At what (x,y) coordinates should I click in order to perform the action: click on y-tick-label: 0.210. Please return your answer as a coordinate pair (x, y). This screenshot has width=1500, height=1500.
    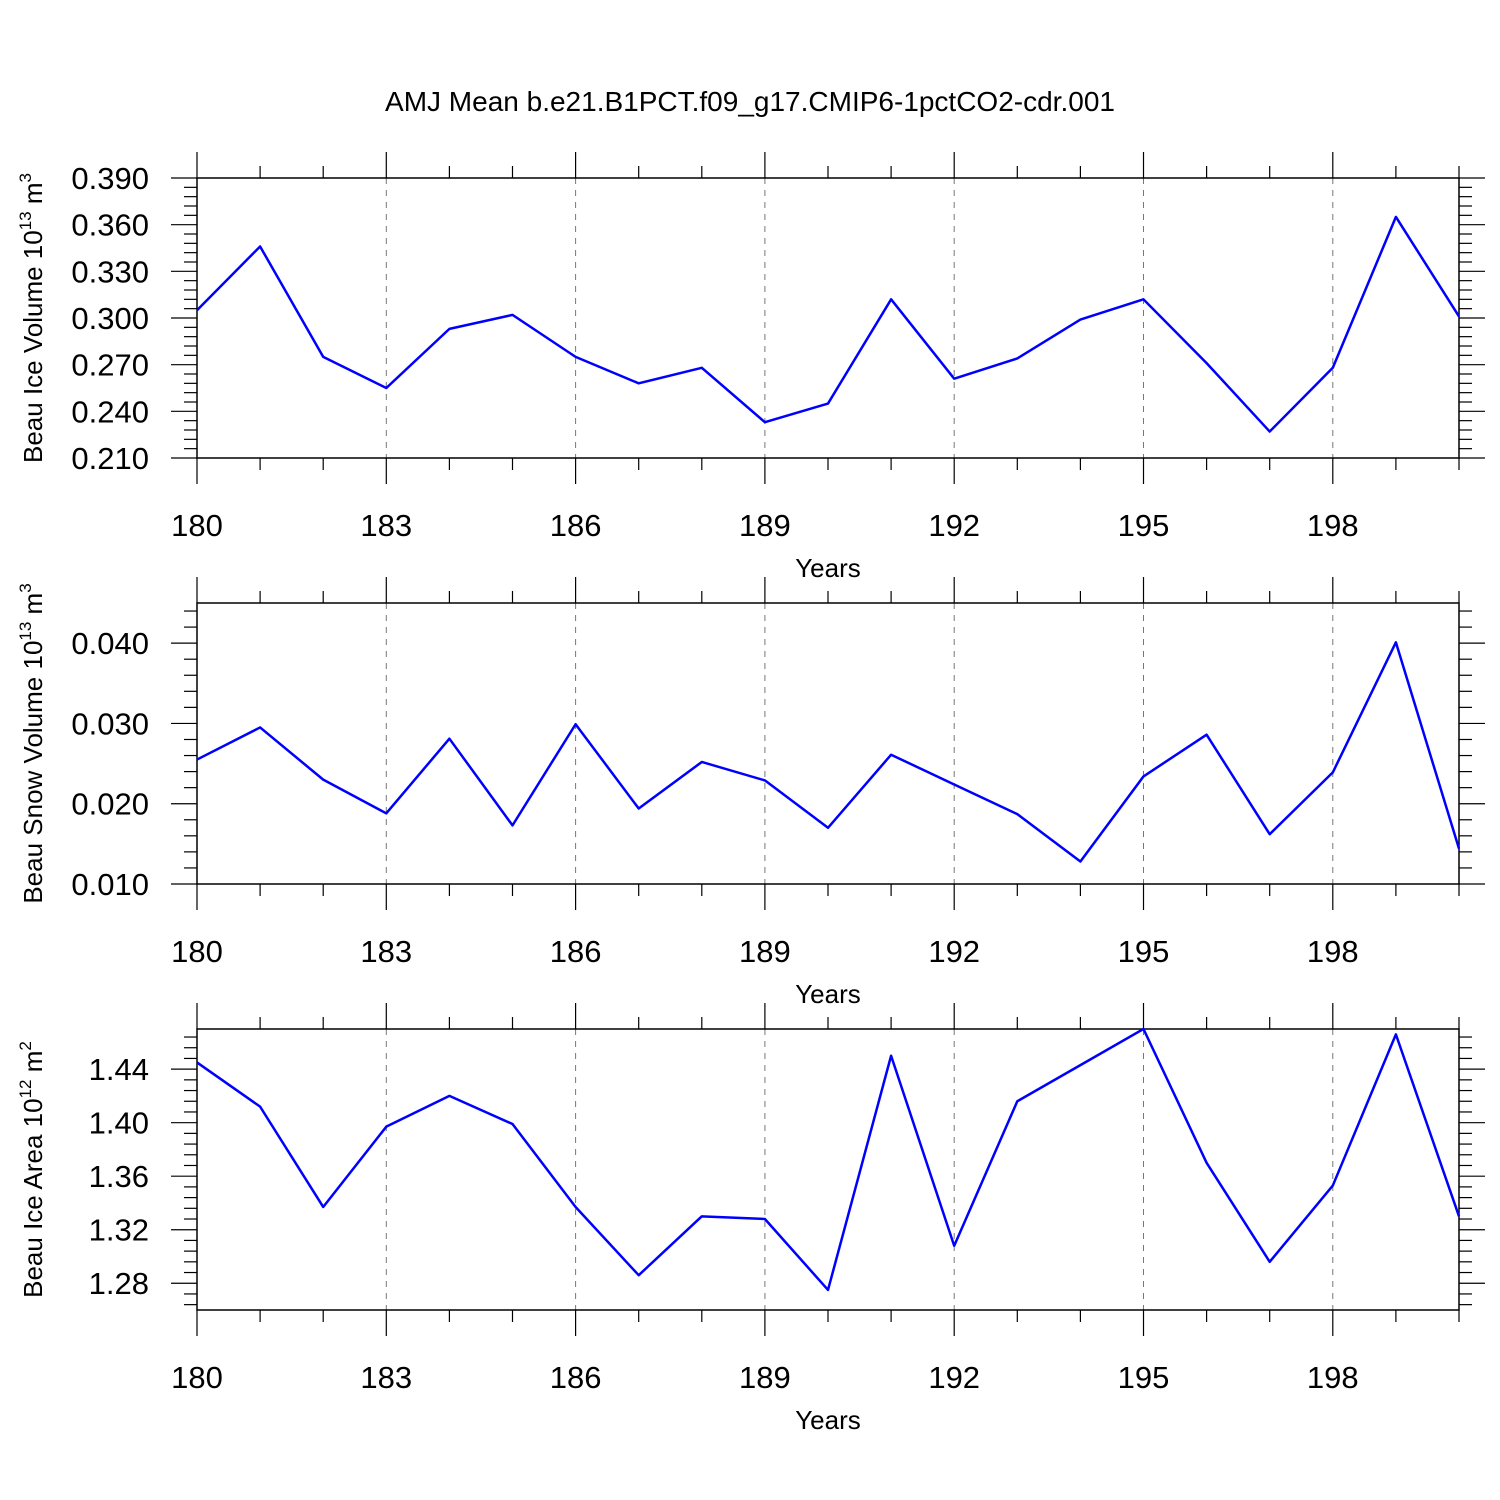
    Looking at the image, I should click on (110, 458).